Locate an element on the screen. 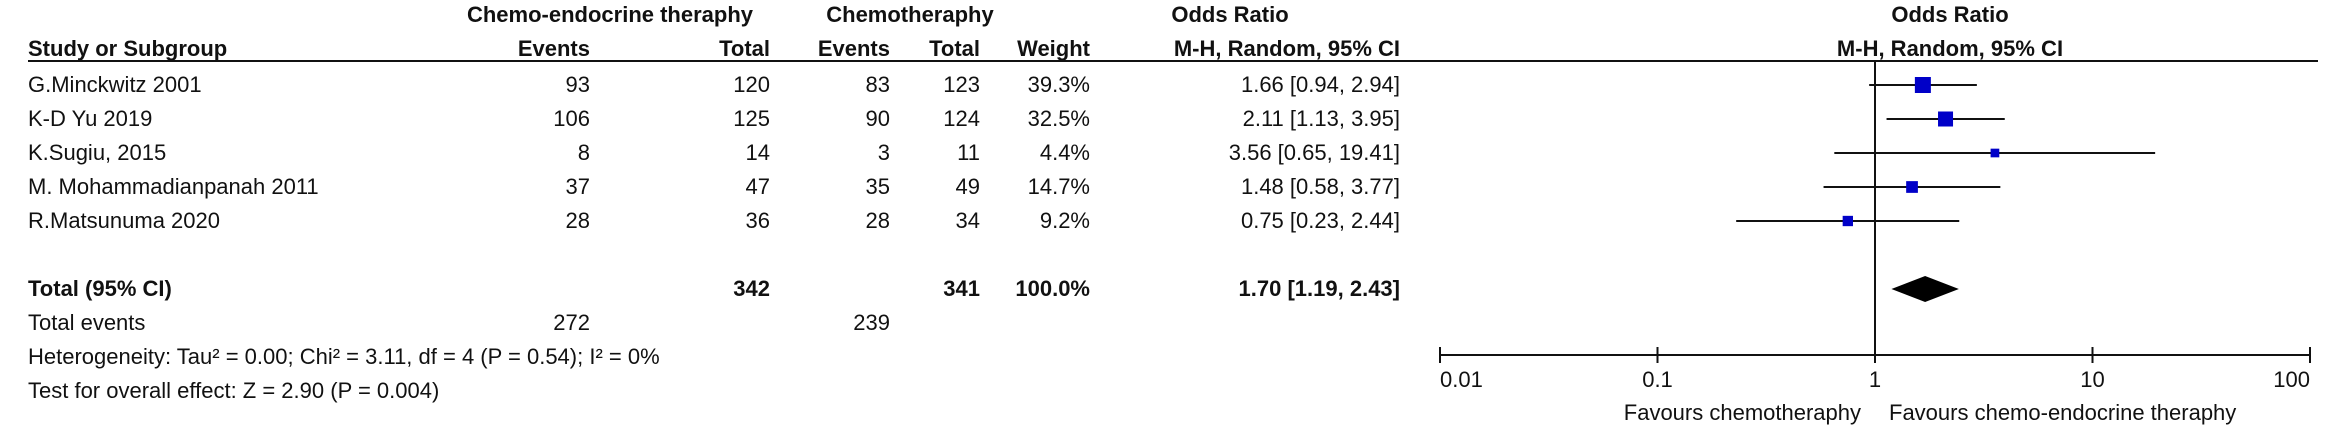  study-name: K-D Yu 2019 is located at coordinates (90, 118).